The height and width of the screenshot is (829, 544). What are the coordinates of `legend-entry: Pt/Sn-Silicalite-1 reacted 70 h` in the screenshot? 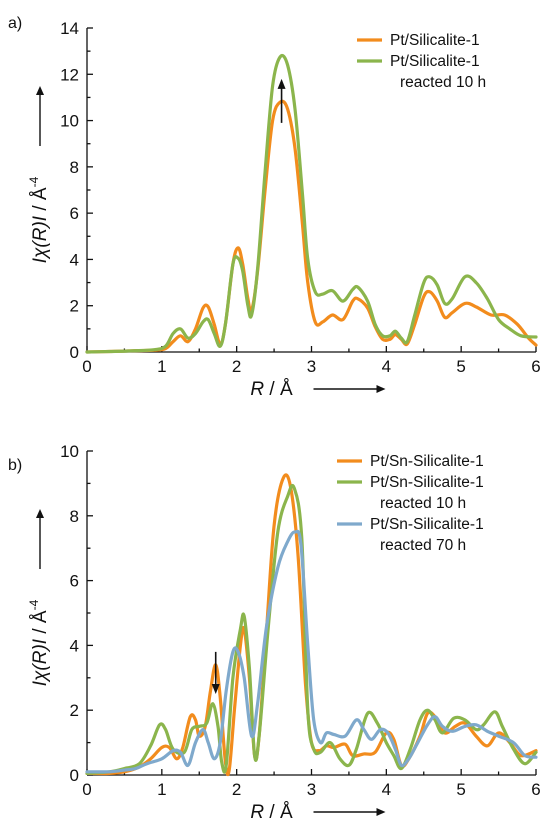 It's located at (427, 535).